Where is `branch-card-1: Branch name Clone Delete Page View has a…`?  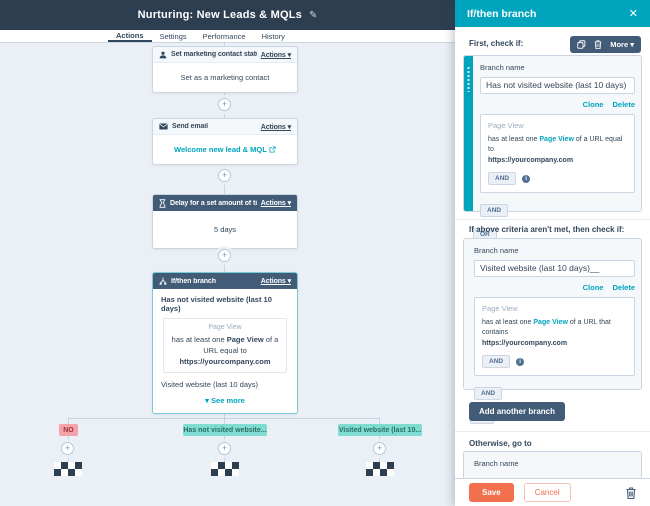 branch-card-1: Branch name Clone Delete Page View has a… is located at coordinates (552, 148).